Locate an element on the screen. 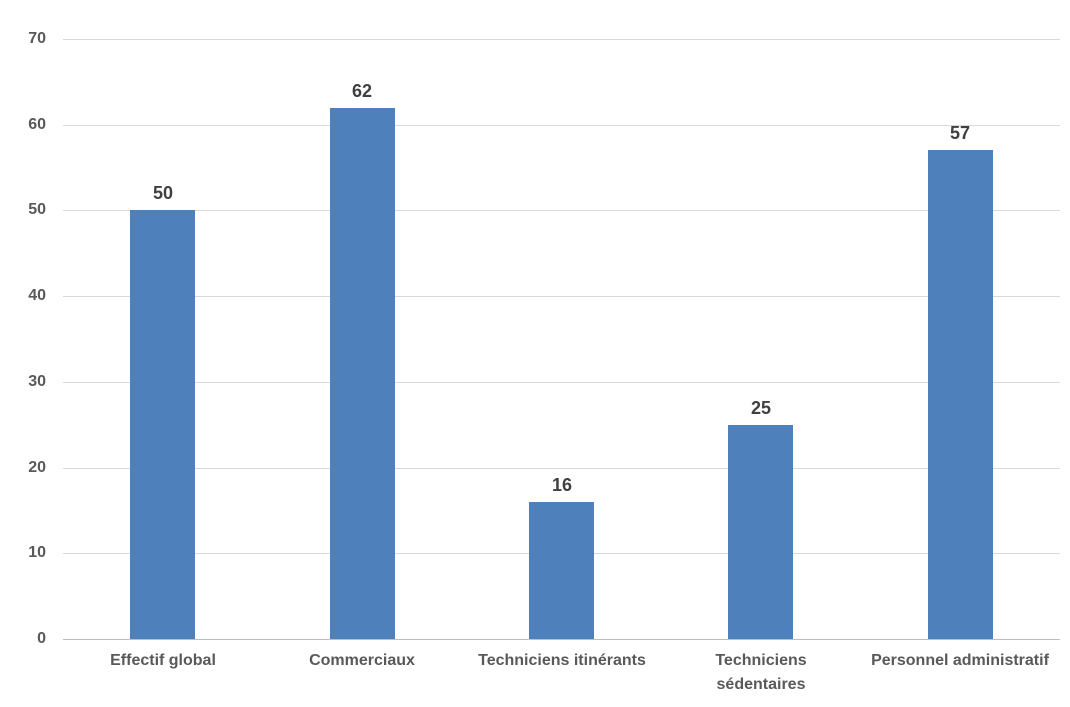 The width and height of the screenshot is (1070, 707). y-tick-label: 0 is located at coordinates (41, 638).